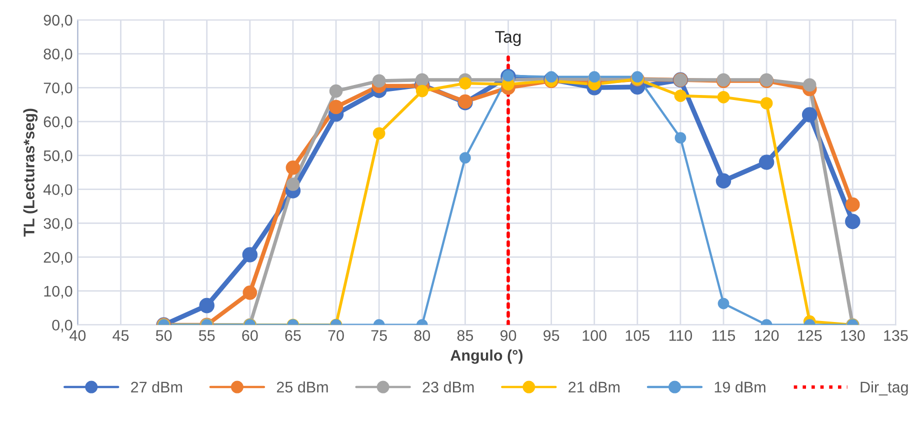 Image resolution: width=914 pixels, height=442 pixels. I want to click on y-tick-label: 60,0, so click(58, 123).